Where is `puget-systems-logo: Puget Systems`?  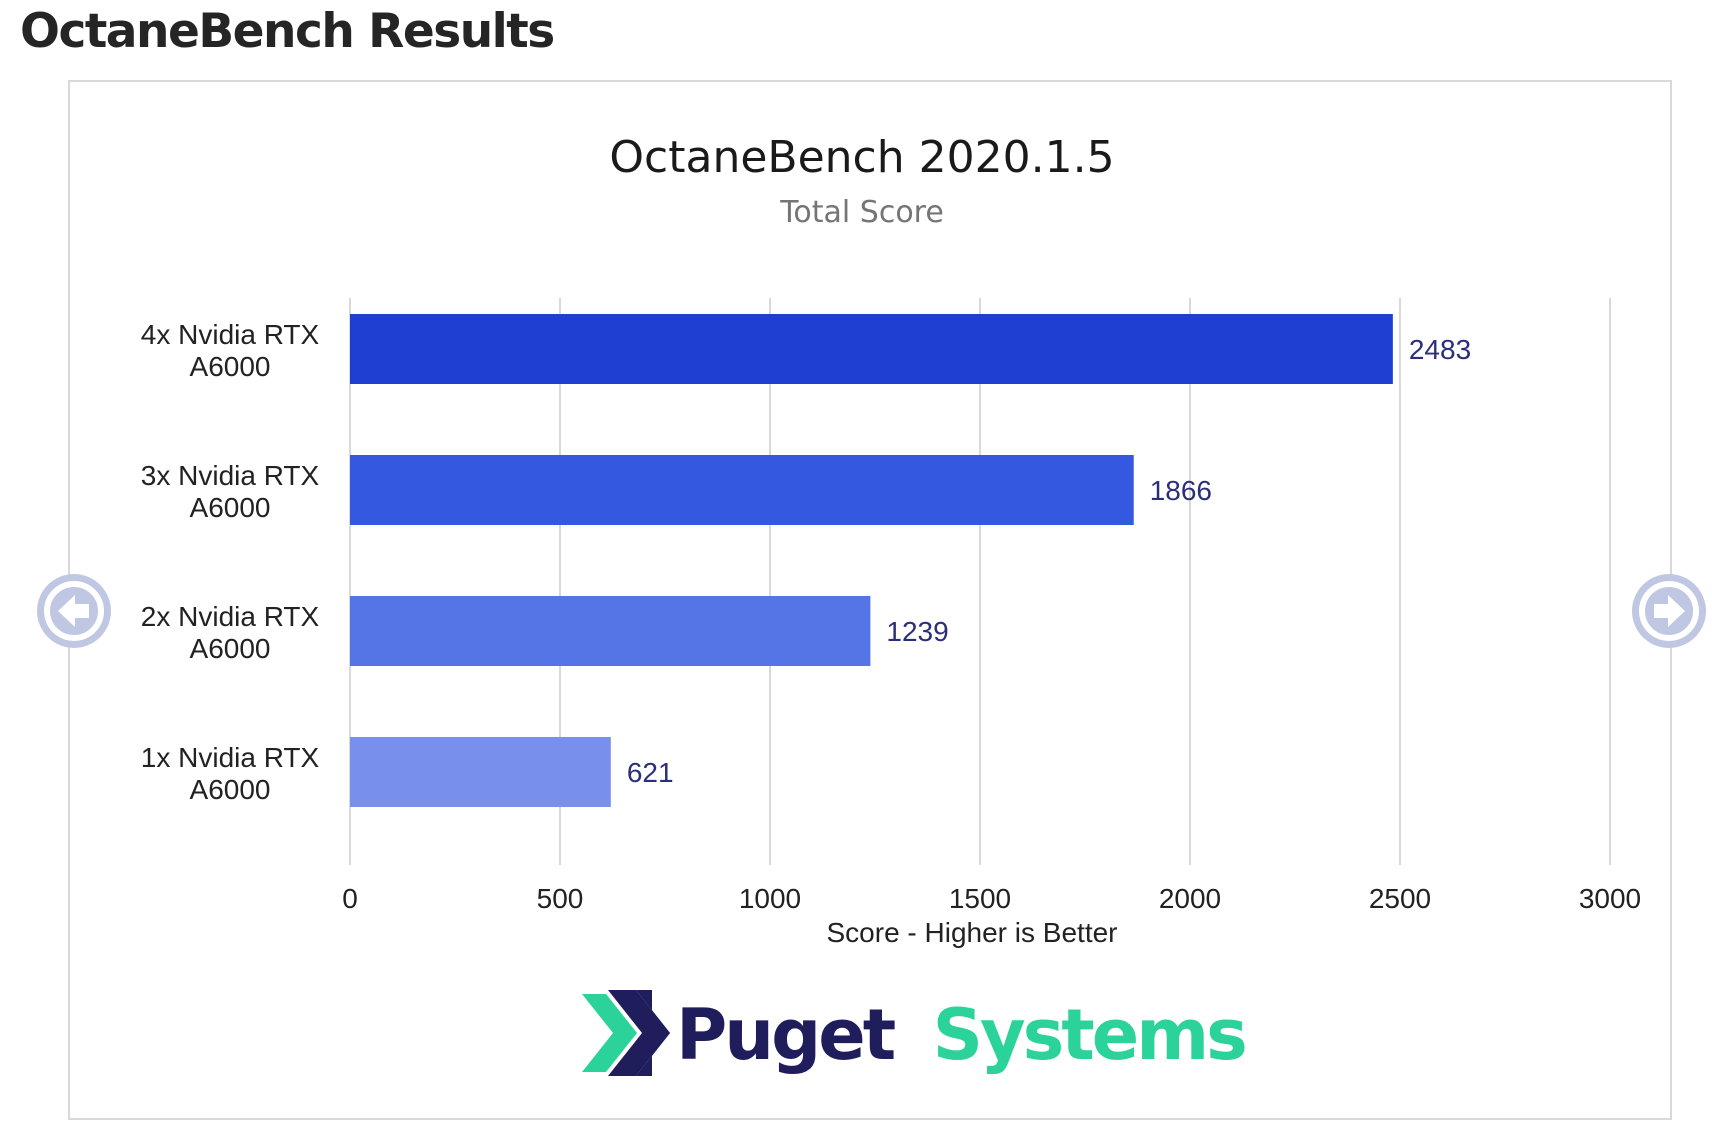 puget-systems-logo: Puget Systems is located at coordinates (915, 1033).